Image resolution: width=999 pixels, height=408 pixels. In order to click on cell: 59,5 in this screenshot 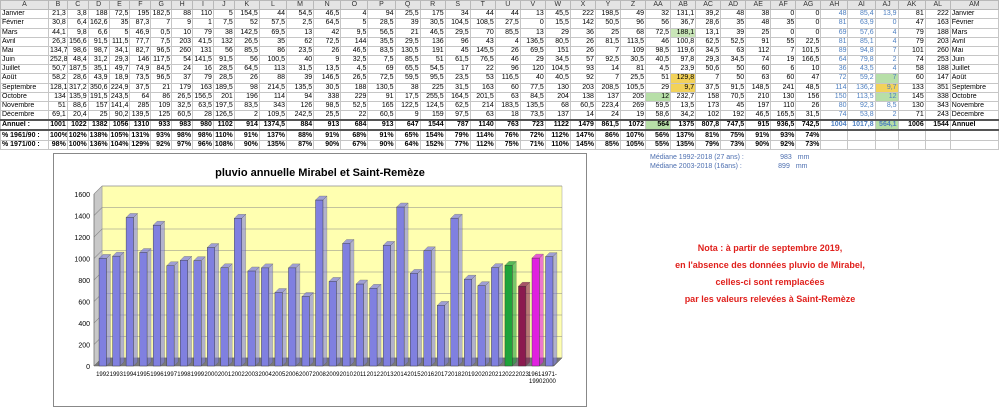, I will do `click(407, 78)`.